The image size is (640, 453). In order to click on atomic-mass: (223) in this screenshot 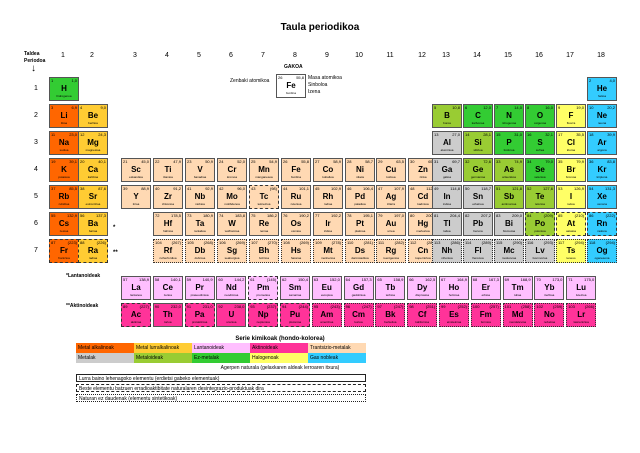, I will do `click(72, 242)`.